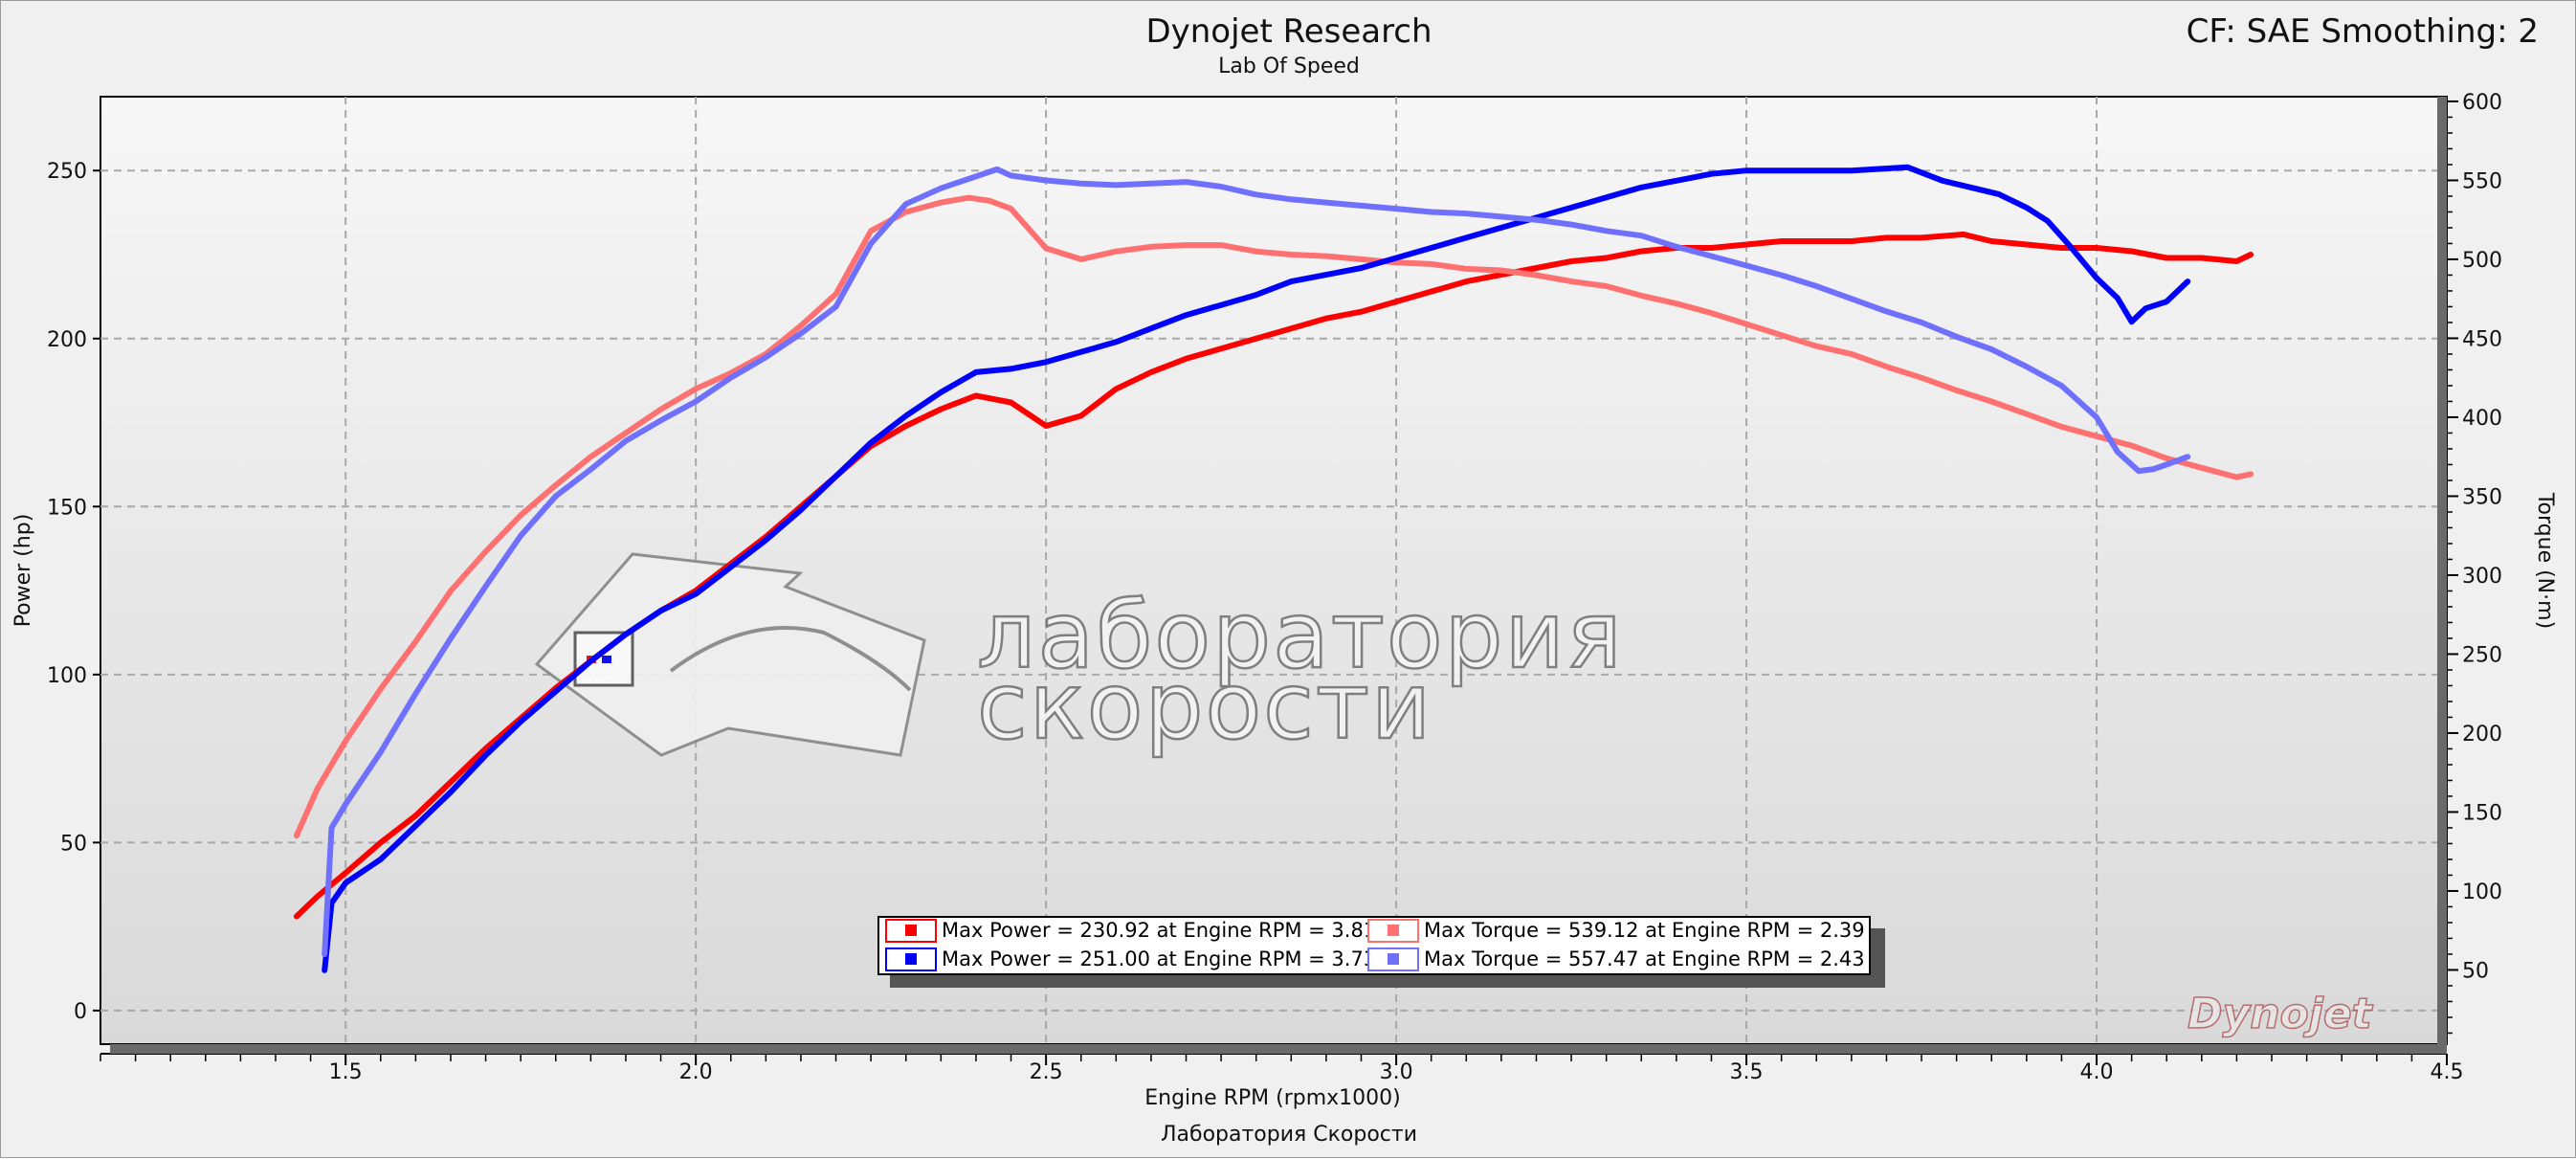 This screenshot has height=1159, width=2576. Describe the element at coordinates (1289, 67) in the screenshot. I see `chart-subtitle: Lab Of Speed` at that location.